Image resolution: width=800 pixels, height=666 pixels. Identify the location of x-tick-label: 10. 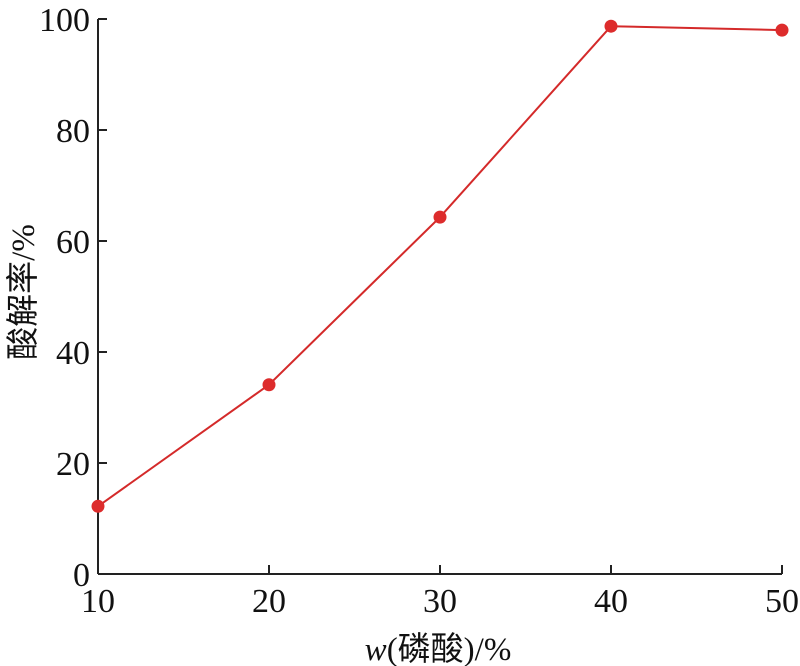
(98, 601).